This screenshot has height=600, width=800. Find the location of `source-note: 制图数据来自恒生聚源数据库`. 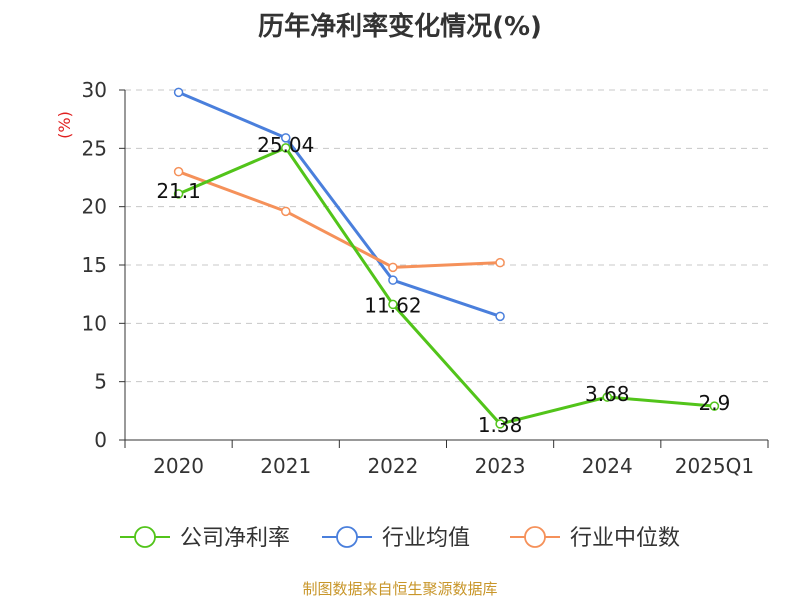

source-note: 制图数据来自恒生聚源数据库 is located at coordinates (400, 589).